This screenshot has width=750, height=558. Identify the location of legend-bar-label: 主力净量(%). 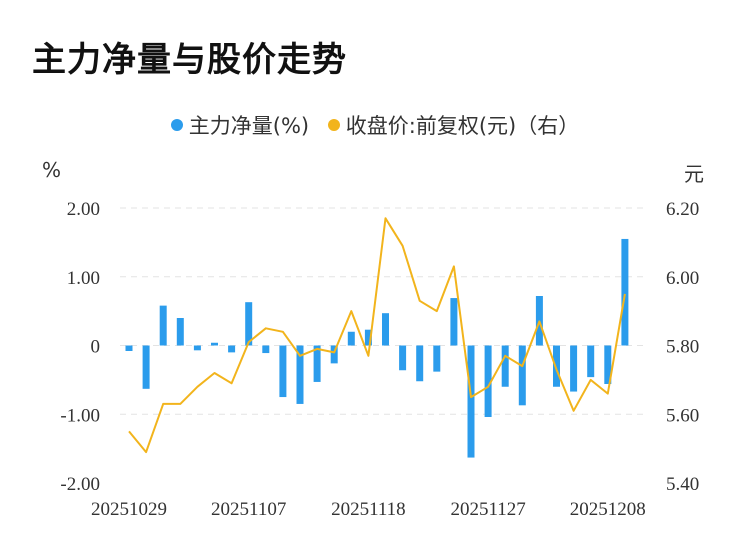
(249, 126).